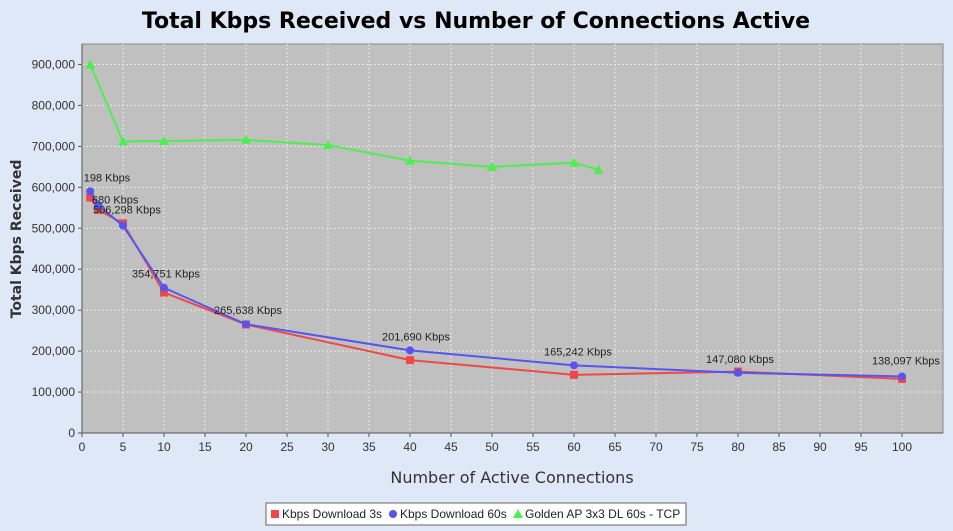  I want to click on y-tick-label: 400,000, so click(54, 269).